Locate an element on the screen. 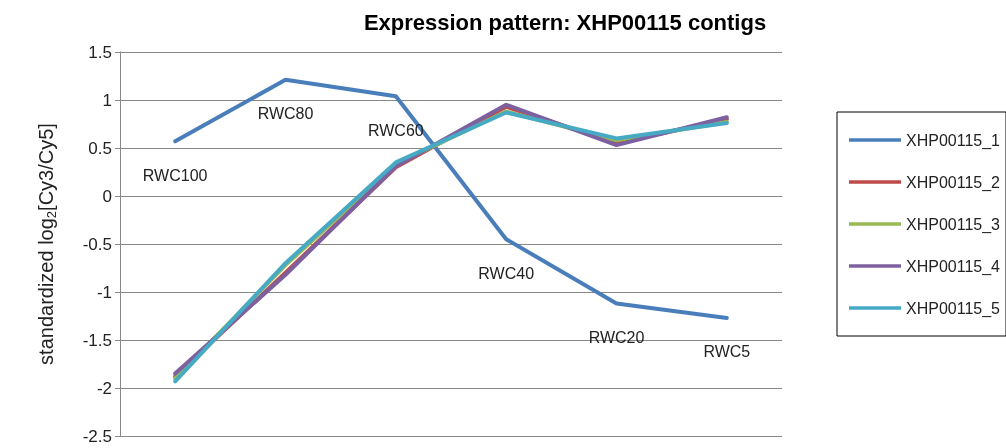 The image size is (1006, 448). data-label: RWC60 is located at coordinates (395, 130).